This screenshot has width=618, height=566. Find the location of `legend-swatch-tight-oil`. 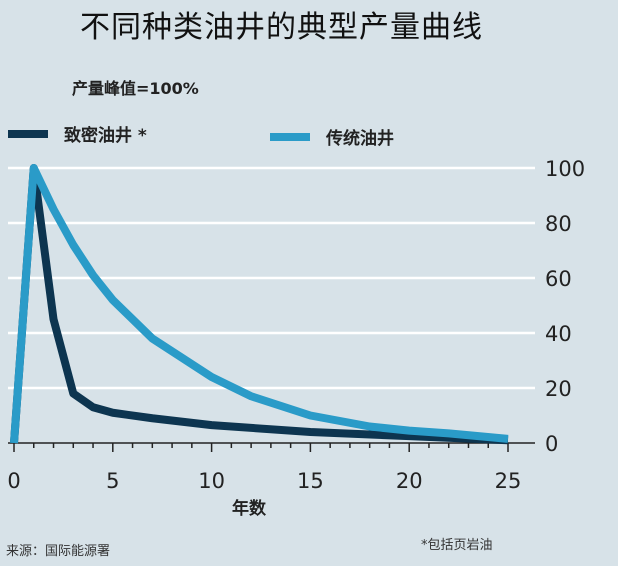

legend-swatch-tight-oil is located at coordinates (28, 133).